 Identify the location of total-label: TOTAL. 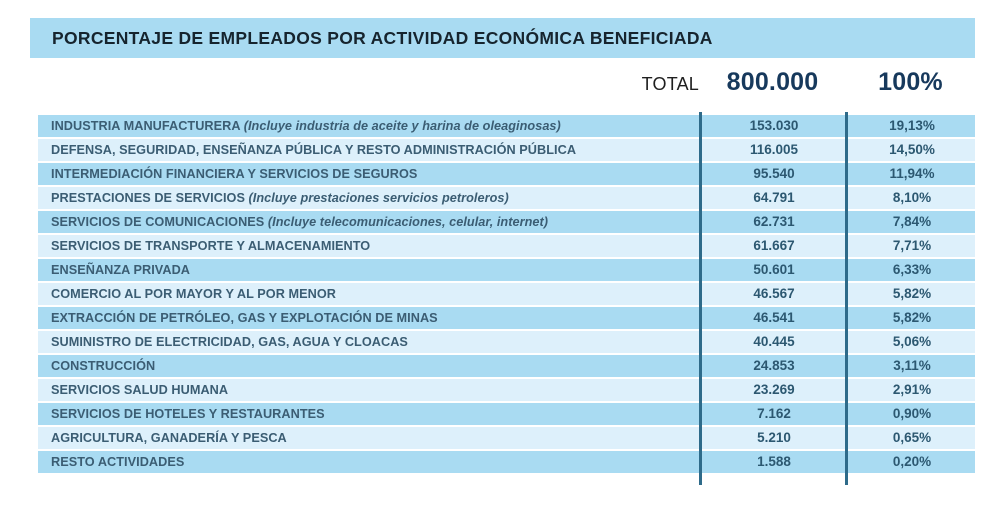
(670, 84).